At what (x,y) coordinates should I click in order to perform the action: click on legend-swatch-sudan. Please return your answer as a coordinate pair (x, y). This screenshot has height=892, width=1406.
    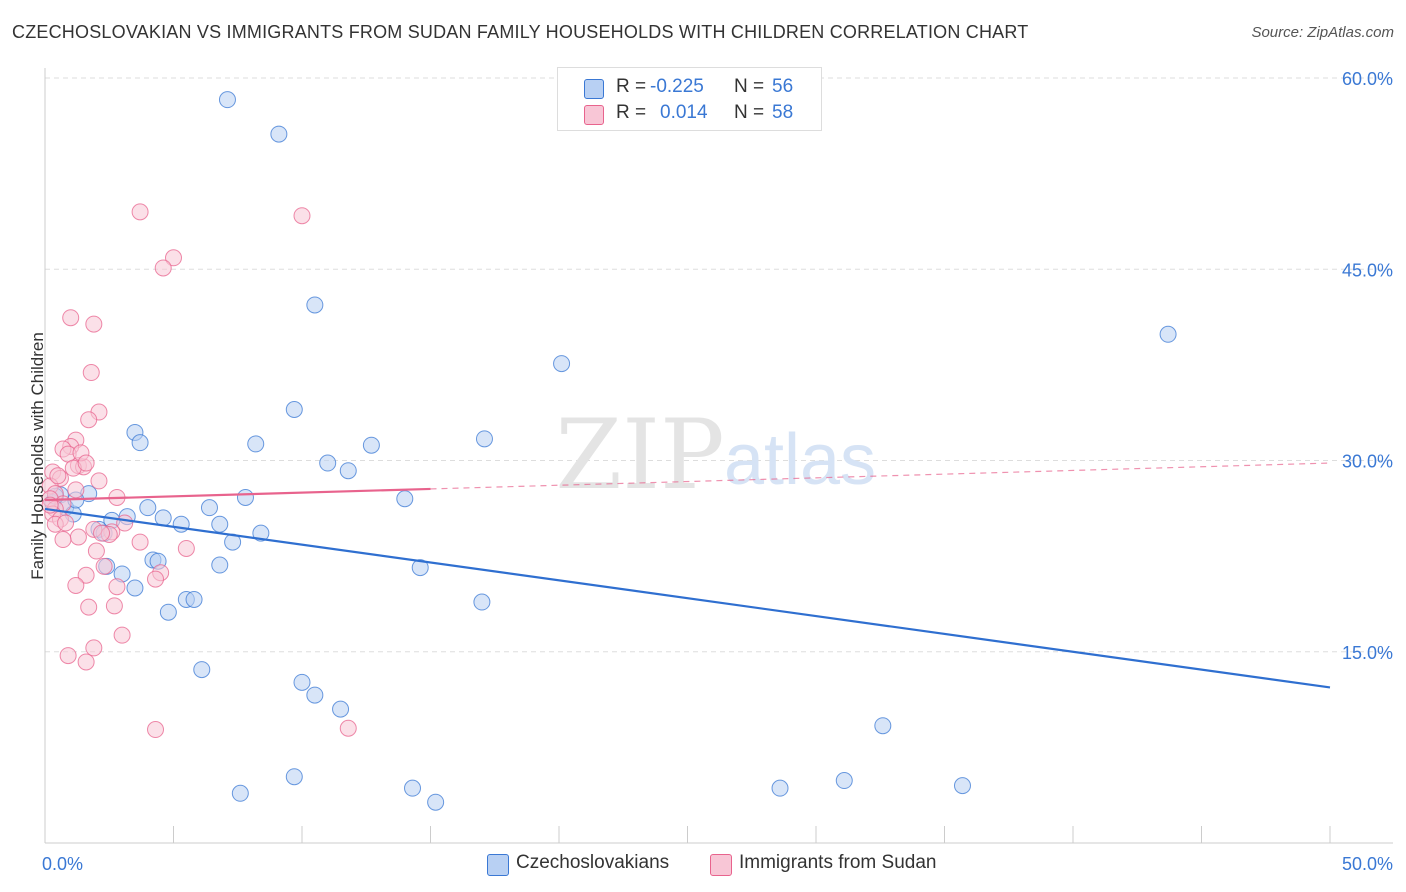
    Looking at the image, I should click on (594, 115).